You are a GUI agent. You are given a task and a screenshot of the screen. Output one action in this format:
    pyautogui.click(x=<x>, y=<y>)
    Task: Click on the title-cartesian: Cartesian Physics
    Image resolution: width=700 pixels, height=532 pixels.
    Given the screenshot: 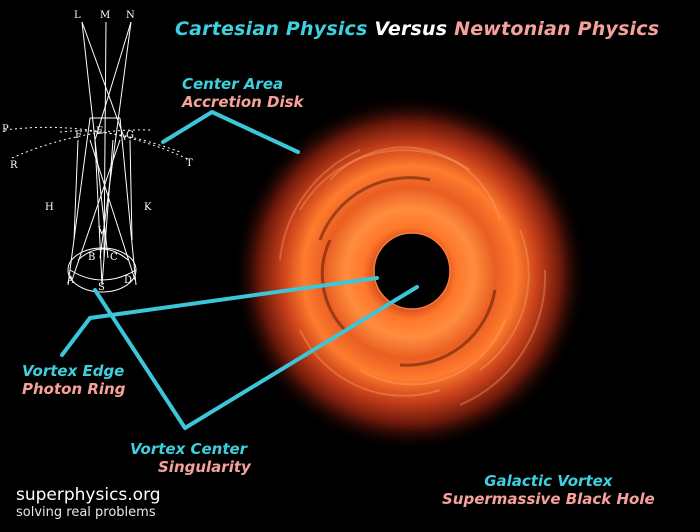 What is the action you would take?
    pyautogui.click(x=271, y=29)
    